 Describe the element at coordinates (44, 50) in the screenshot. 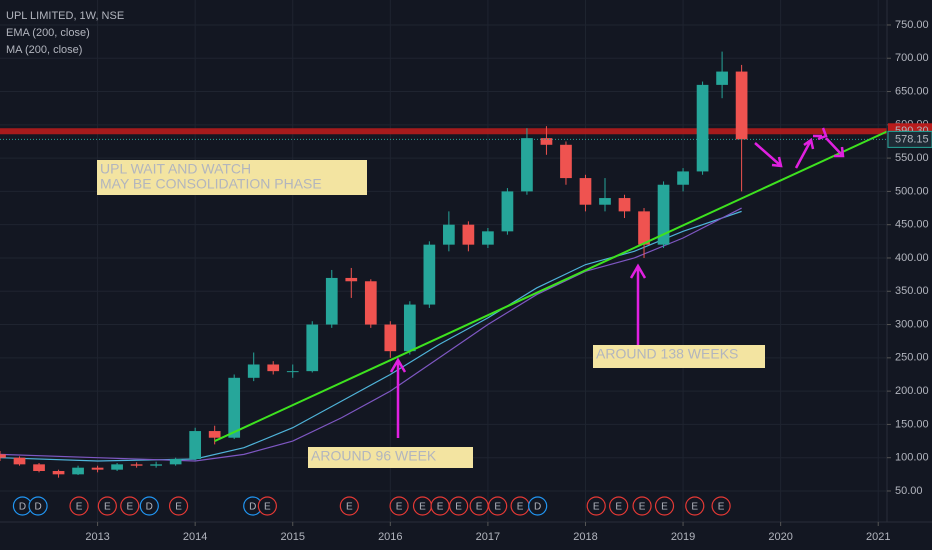

I see `legend-text: MA (200, close)` at that location.